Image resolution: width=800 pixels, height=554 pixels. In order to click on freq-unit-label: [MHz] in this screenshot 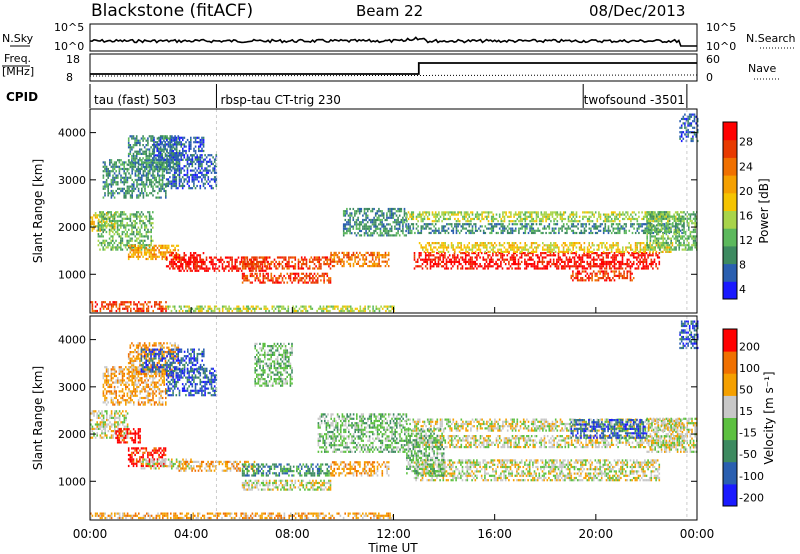, I will do `click(18, 71)`.